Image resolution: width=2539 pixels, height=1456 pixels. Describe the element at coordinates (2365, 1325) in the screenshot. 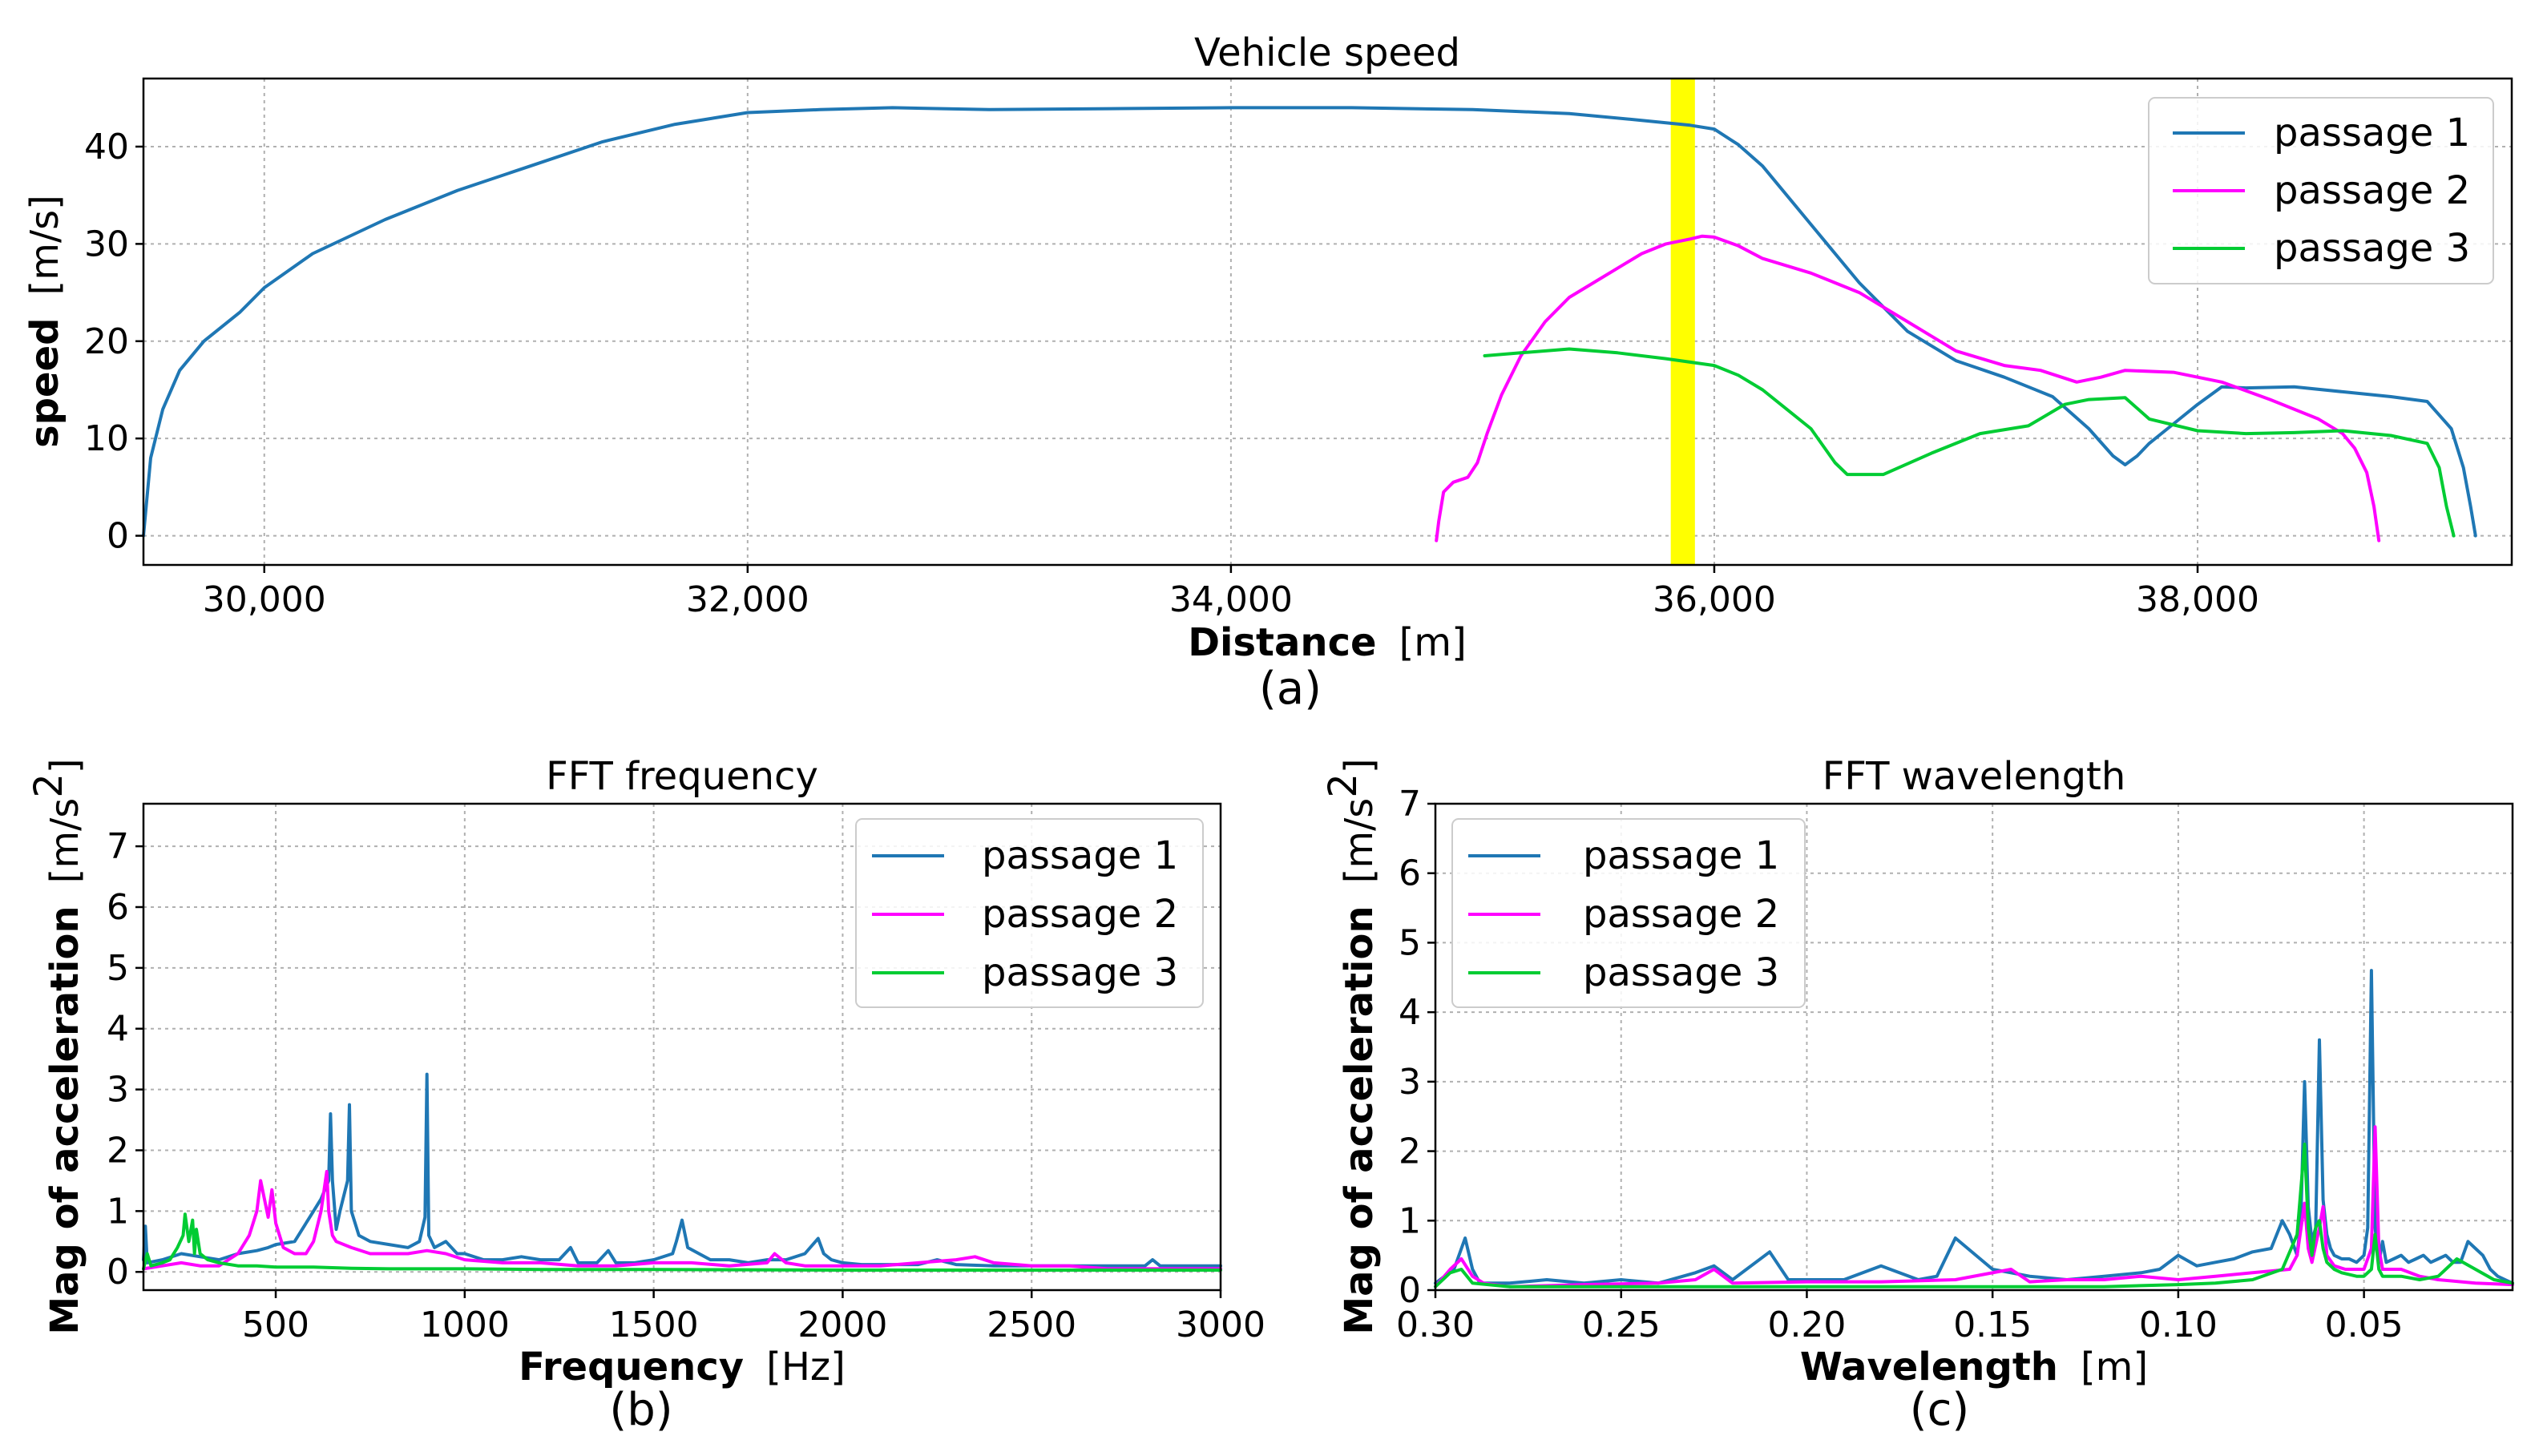

I see `x-tick-label: 0.05` at that location.